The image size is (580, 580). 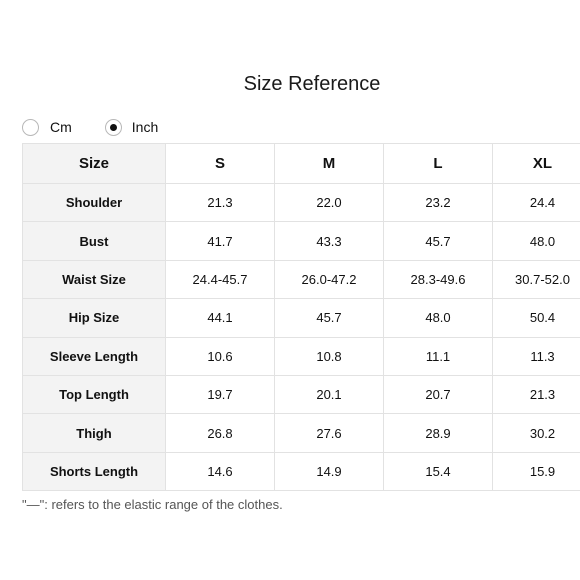 I want to click on row-label: Hip Size, so click(x=94, y=318).